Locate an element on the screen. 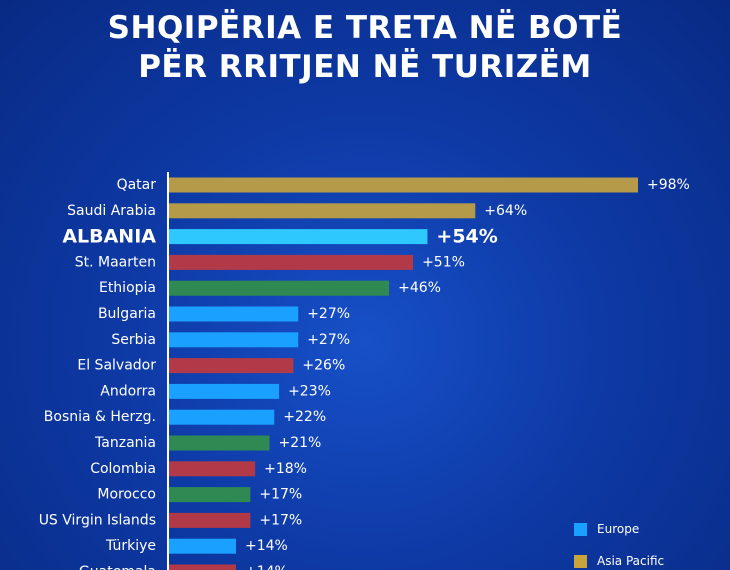 This screenshot has height=570, width=730. category-label-ethiopia: Ethiopia is located at coordinates (127, 288).